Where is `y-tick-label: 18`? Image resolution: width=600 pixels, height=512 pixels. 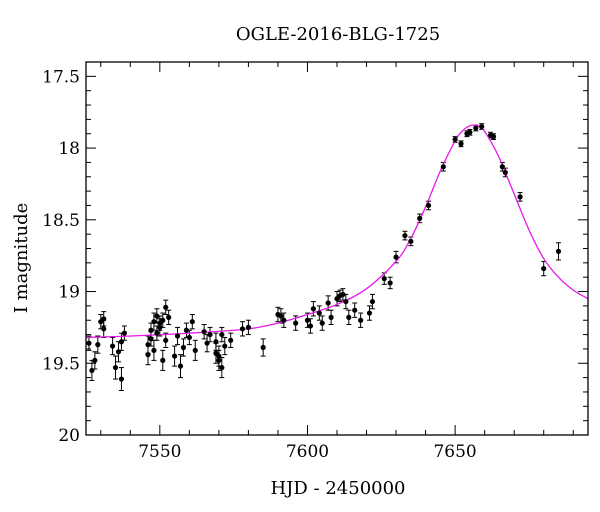 y-tick-label: 18 is located at coordinates (69, 149).